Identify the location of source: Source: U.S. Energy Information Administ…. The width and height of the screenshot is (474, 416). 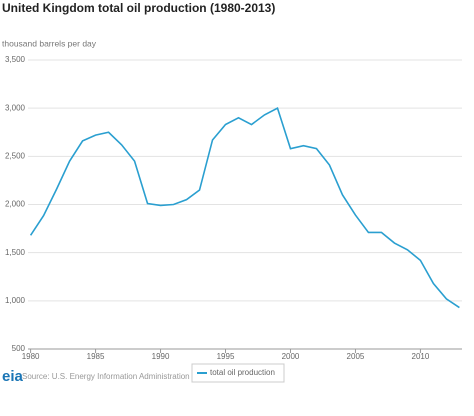
(106, 376).